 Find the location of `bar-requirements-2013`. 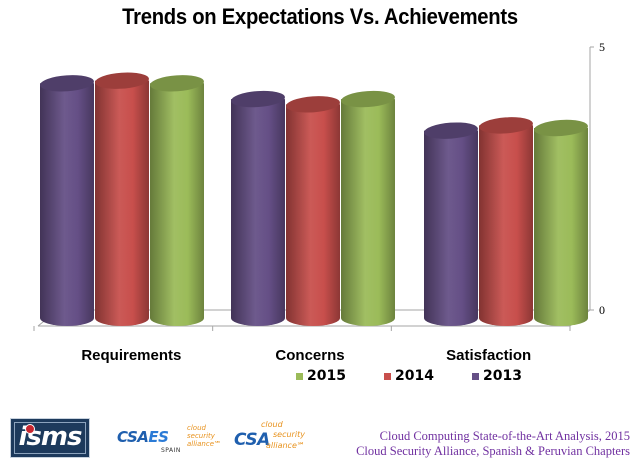

bar-requirements-2013 is located at coordinates (67, 200).